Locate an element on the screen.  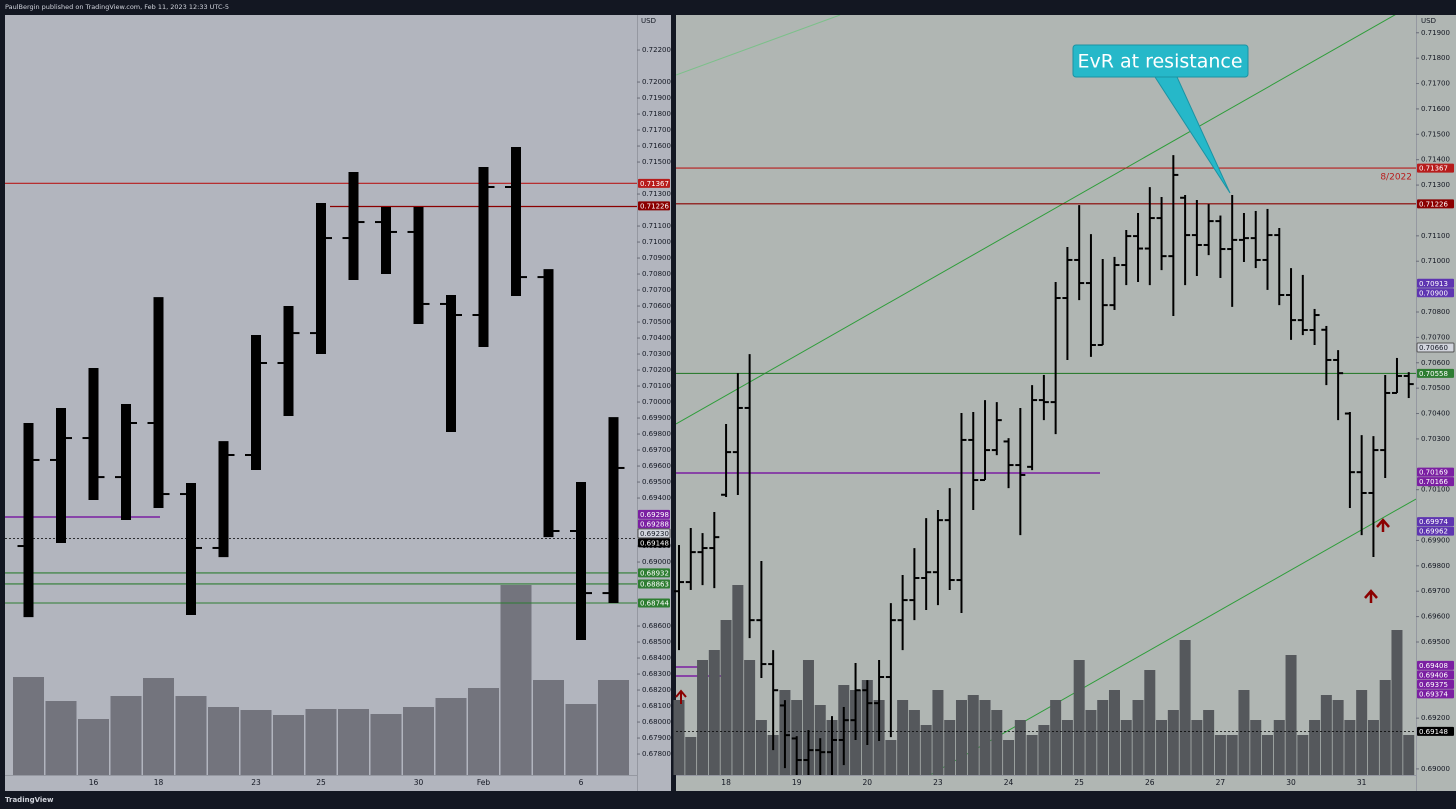
y-tick-label: 0.71300 is located at coordinates (656, 194).